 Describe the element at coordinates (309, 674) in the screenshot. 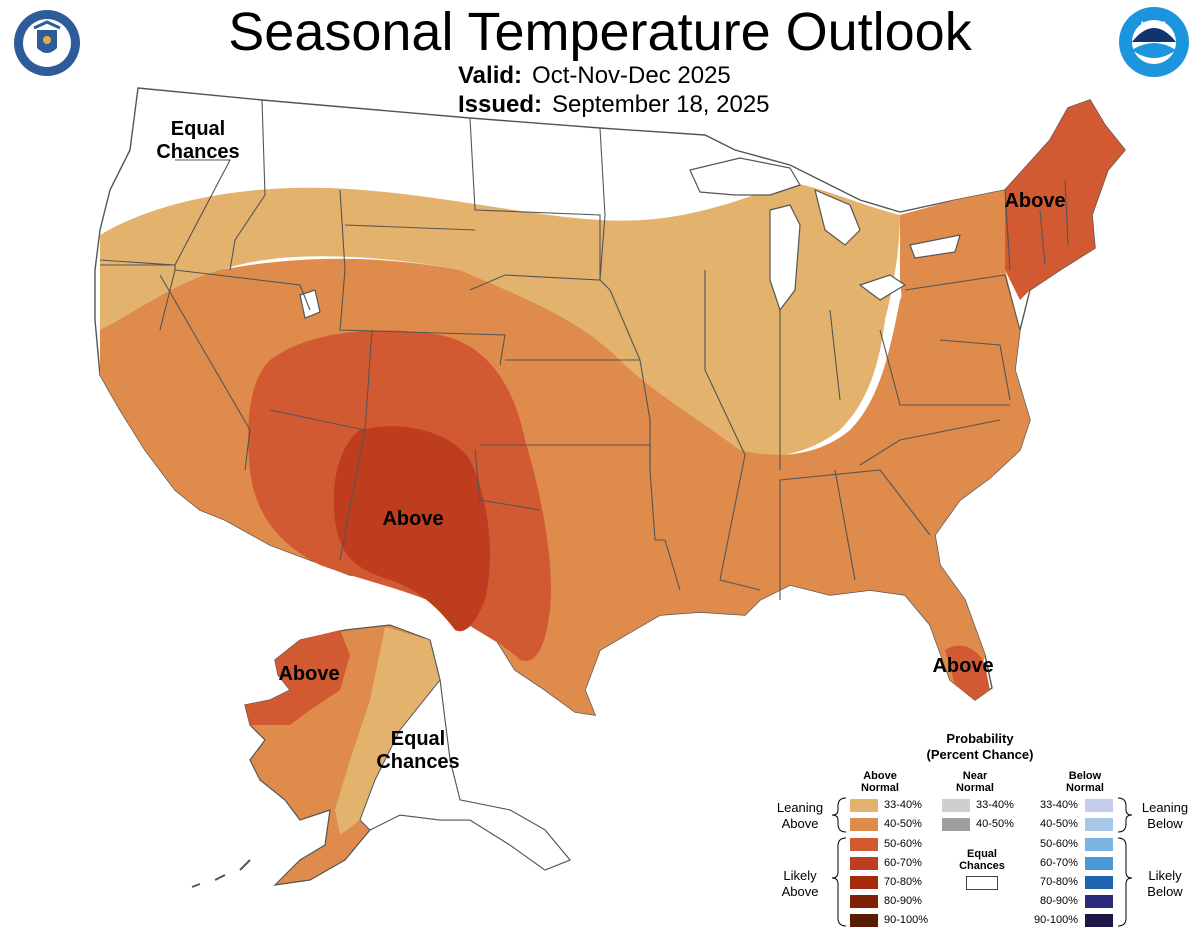

I see `label-alaska-west: Above` at that location.